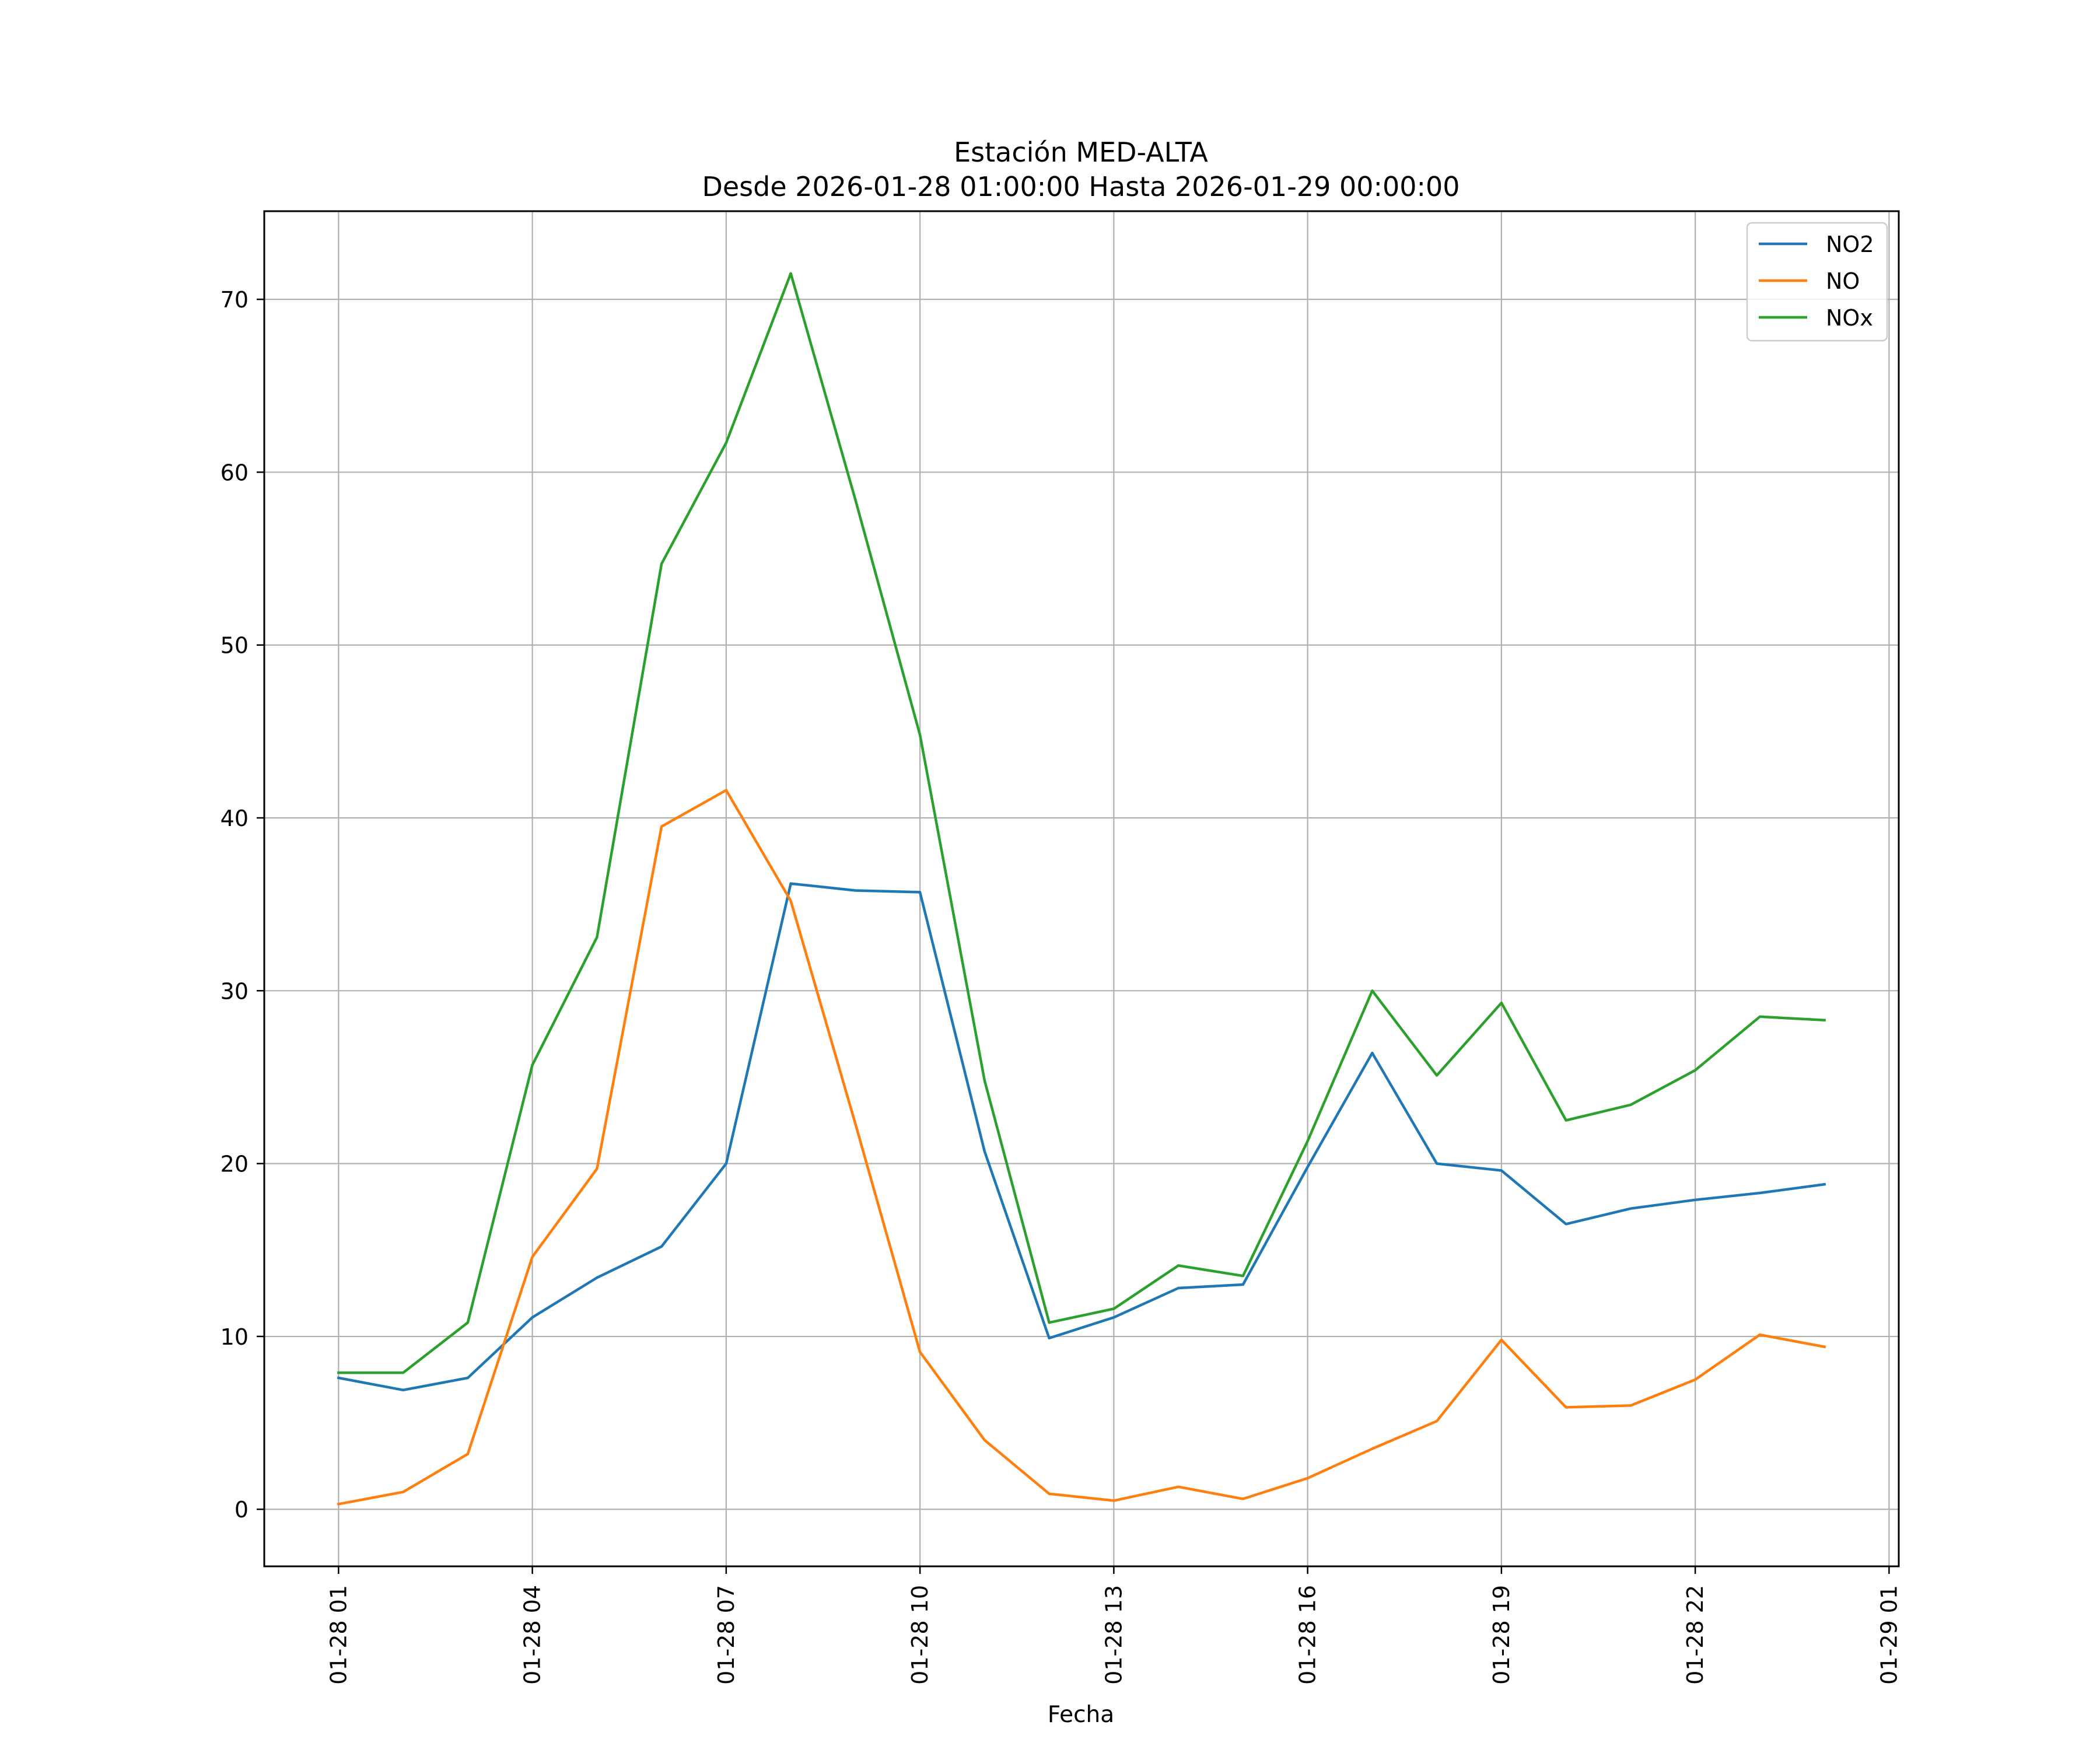 The width and height of the screenshot is (2100, 1753). I want to click on x-axis-label: Fecha, so click(1081, 1715).